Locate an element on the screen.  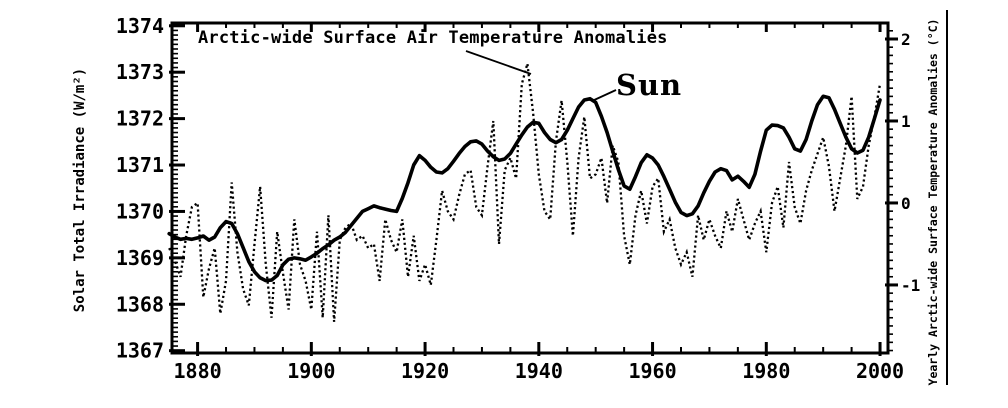
x-tick-label: 1920 is located at coordinates (425, 371).